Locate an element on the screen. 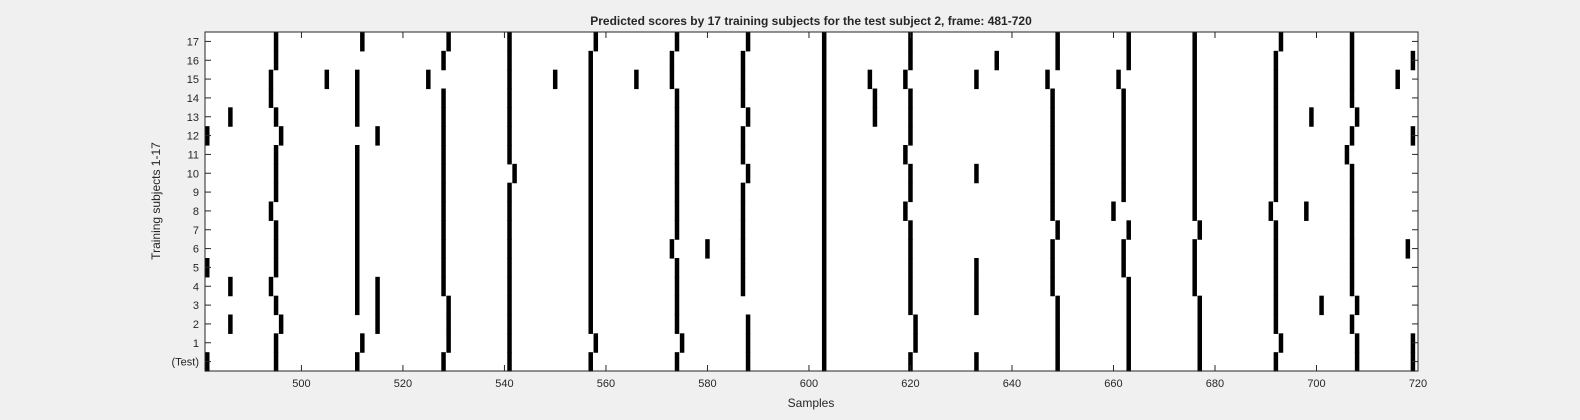 The height and width of the screenshot is (420, 1580). y-tick-label-13: 13 is located at coordinates (193, 118).